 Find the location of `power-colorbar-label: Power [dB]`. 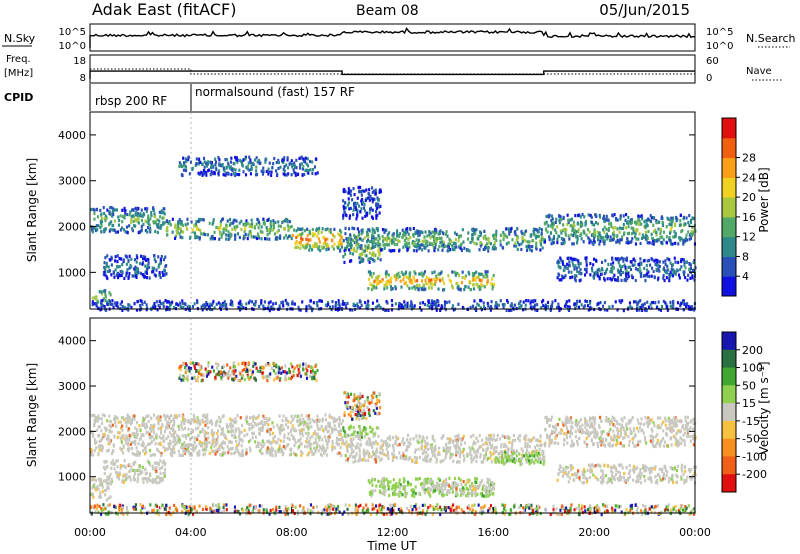

power-colorbar-label: Power [dB] is located at coordinates (764, 199).